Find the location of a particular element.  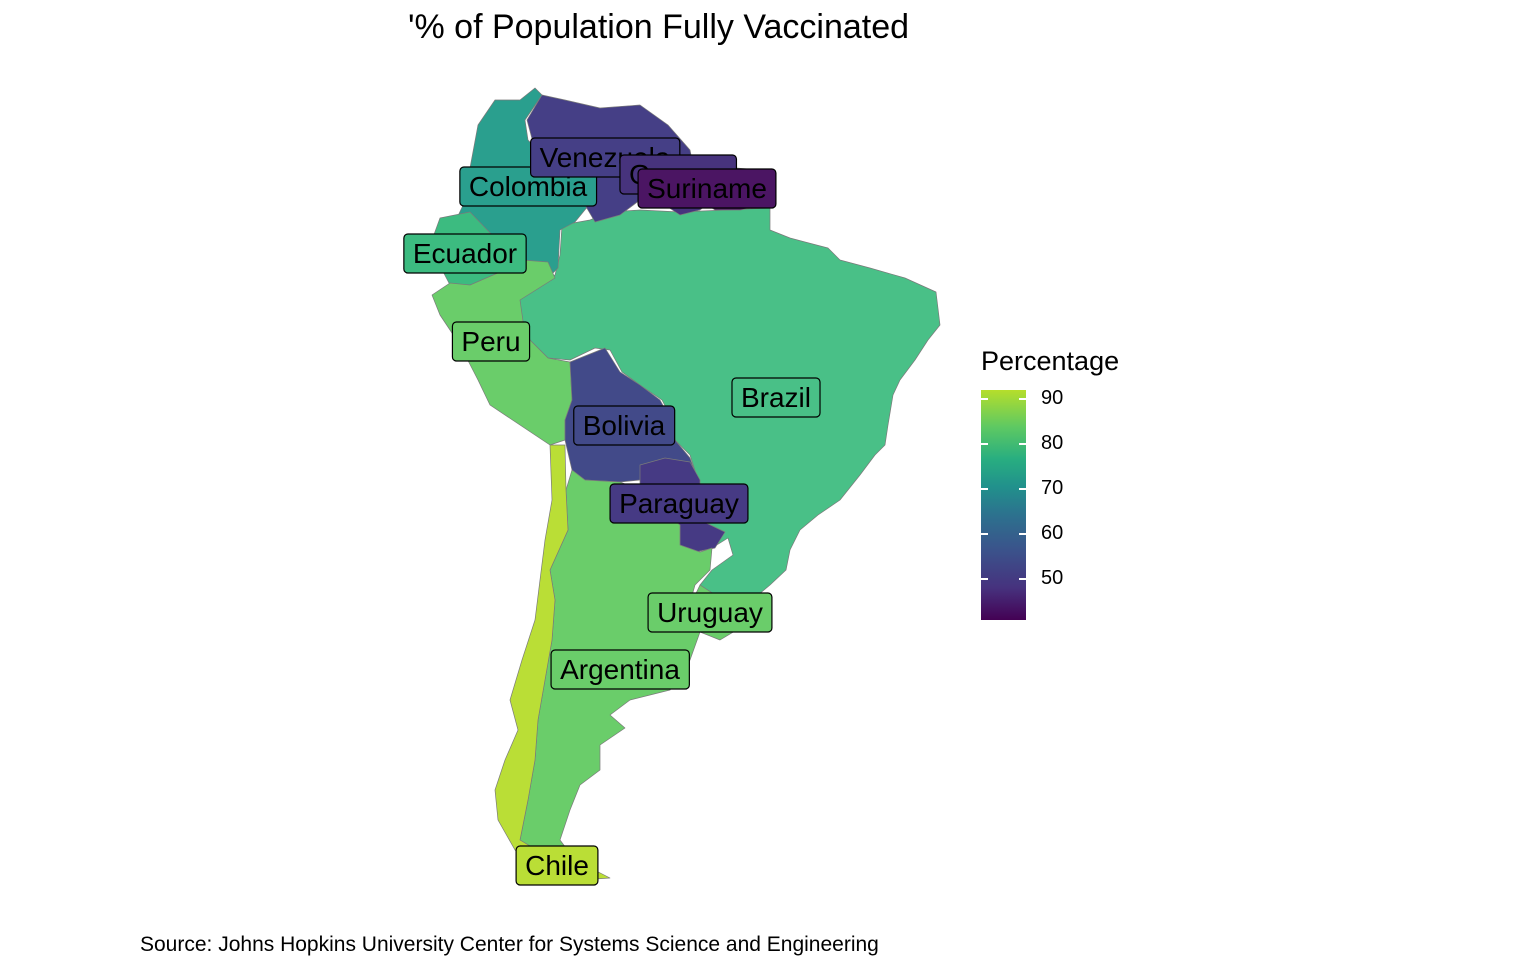

legend-colorbar is located at coordinates (1003, 505).